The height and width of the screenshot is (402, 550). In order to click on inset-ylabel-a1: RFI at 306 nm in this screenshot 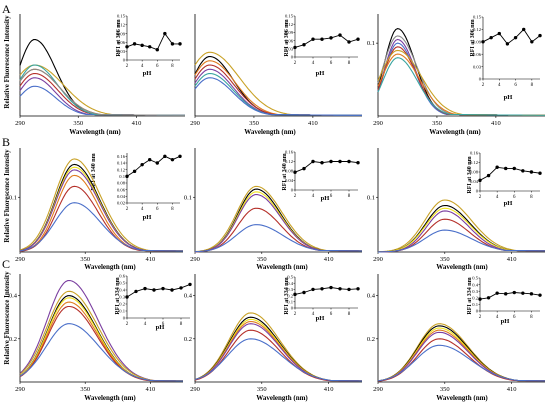, I will do `click(119, 37)`.